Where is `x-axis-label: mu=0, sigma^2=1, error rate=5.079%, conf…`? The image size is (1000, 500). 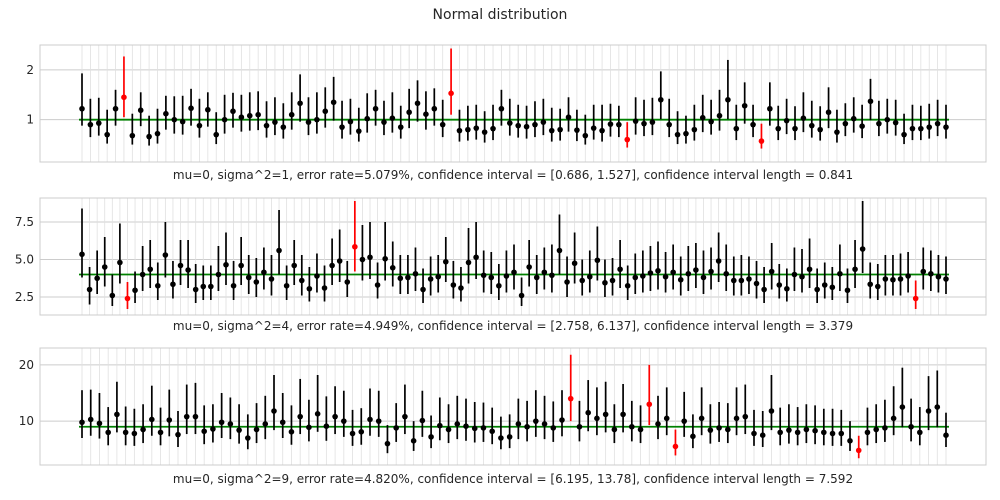 x-axis-label: mu=0, sigma^2=1, error rate=5.079%, conf… is located at coordinates (513, 175).